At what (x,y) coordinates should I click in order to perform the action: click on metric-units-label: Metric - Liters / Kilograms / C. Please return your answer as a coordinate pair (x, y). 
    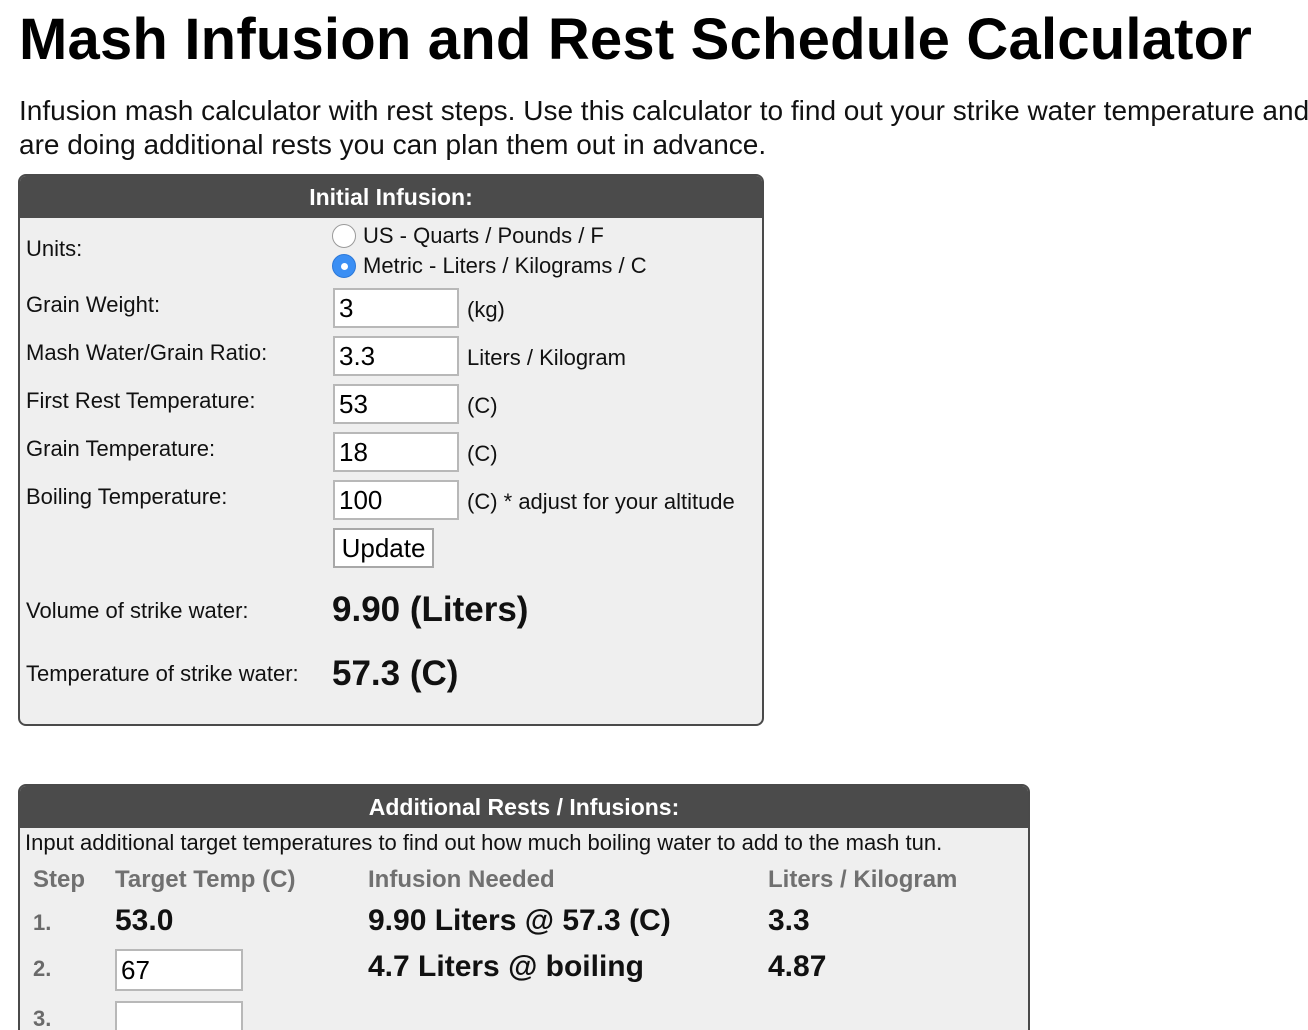
    Looking at the image, I should click on (505, 265).